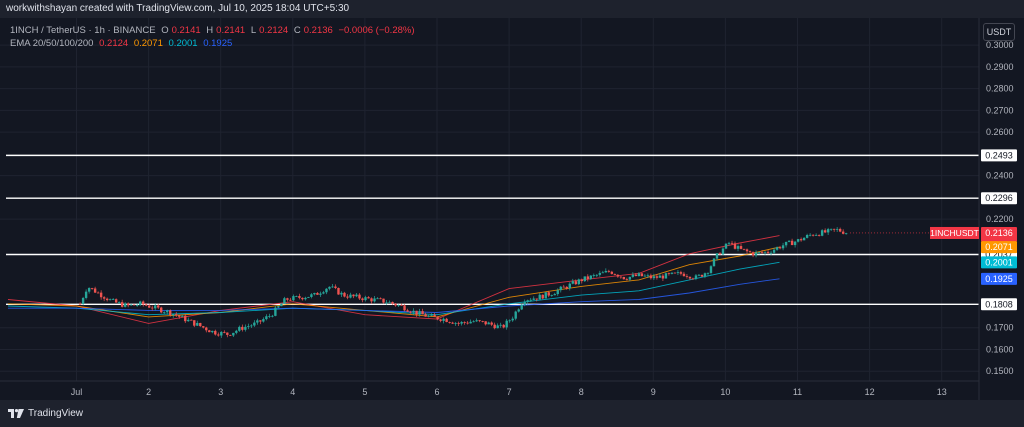 The width and height of the screenshot is (1024, 427). Describe the element at coordinates (83, 30) in the screenshot. I see `symbol-title: 1INCH / TetherUS · 1h · BINANCE` at that location.